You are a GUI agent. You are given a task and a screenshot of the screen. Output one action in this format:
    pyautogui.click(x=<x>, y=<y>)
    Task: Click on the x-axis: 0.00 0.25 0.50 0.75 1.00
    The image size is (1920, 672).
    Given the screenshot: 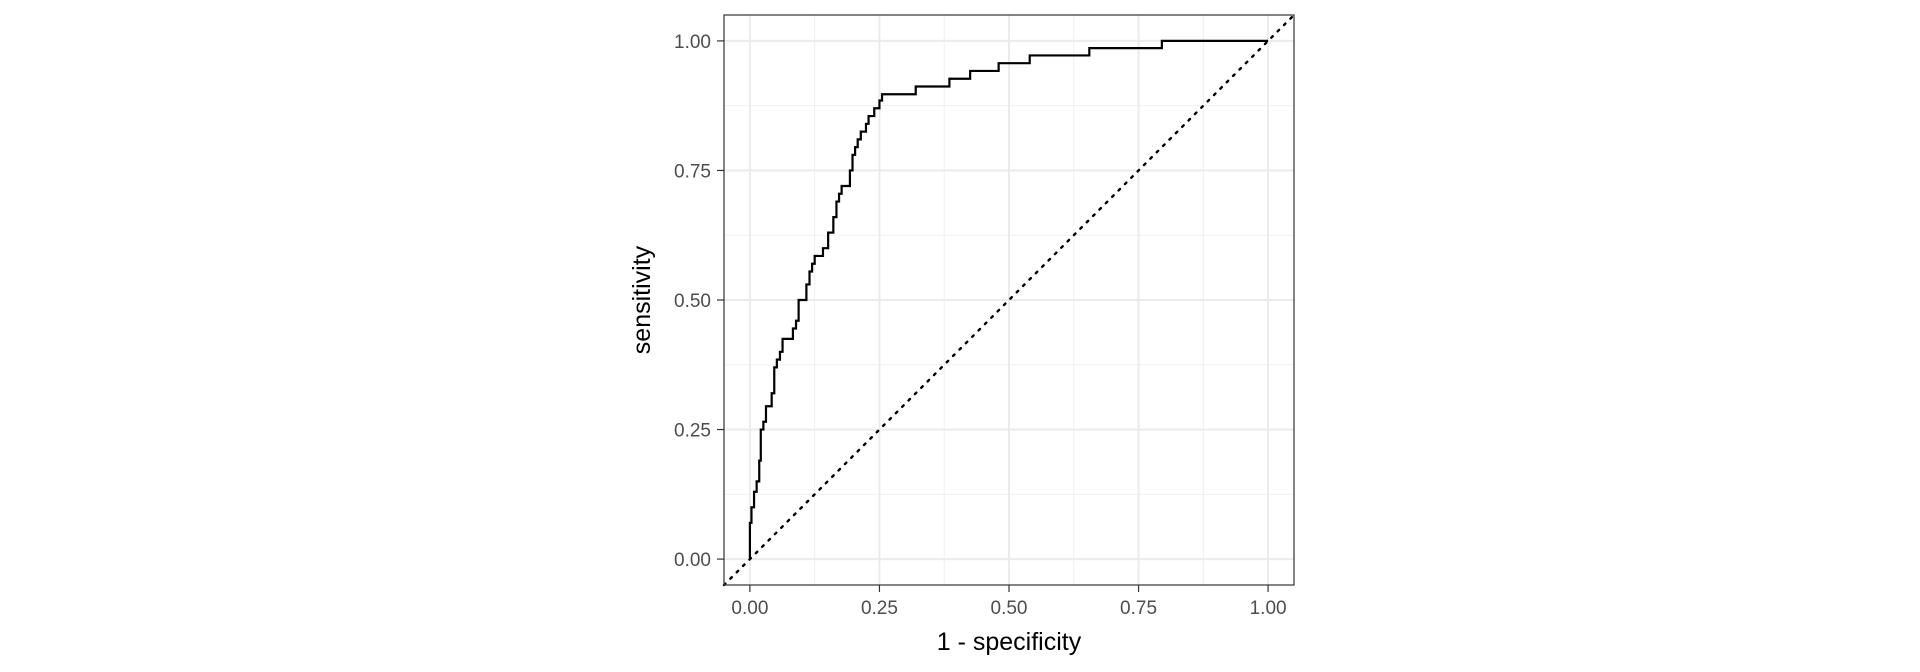 What is the action you would take?
    pyautogui.click(x=1009, y=602)
    